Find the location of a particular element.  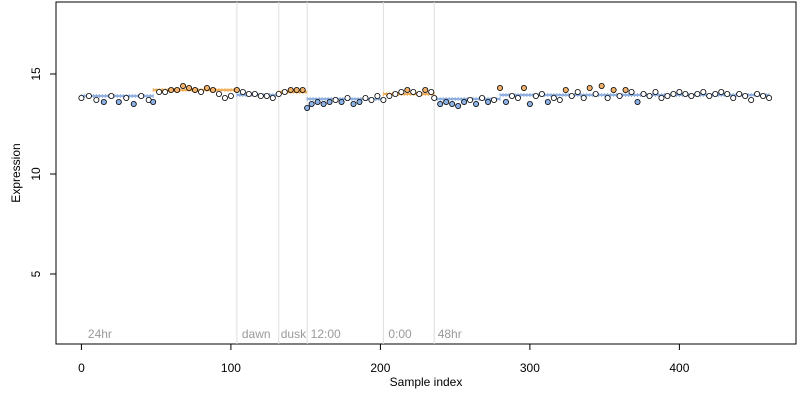

segment-labels: 24hr dawn dusk 12:00 0:00 48hr is located at coordinates (275, 334).